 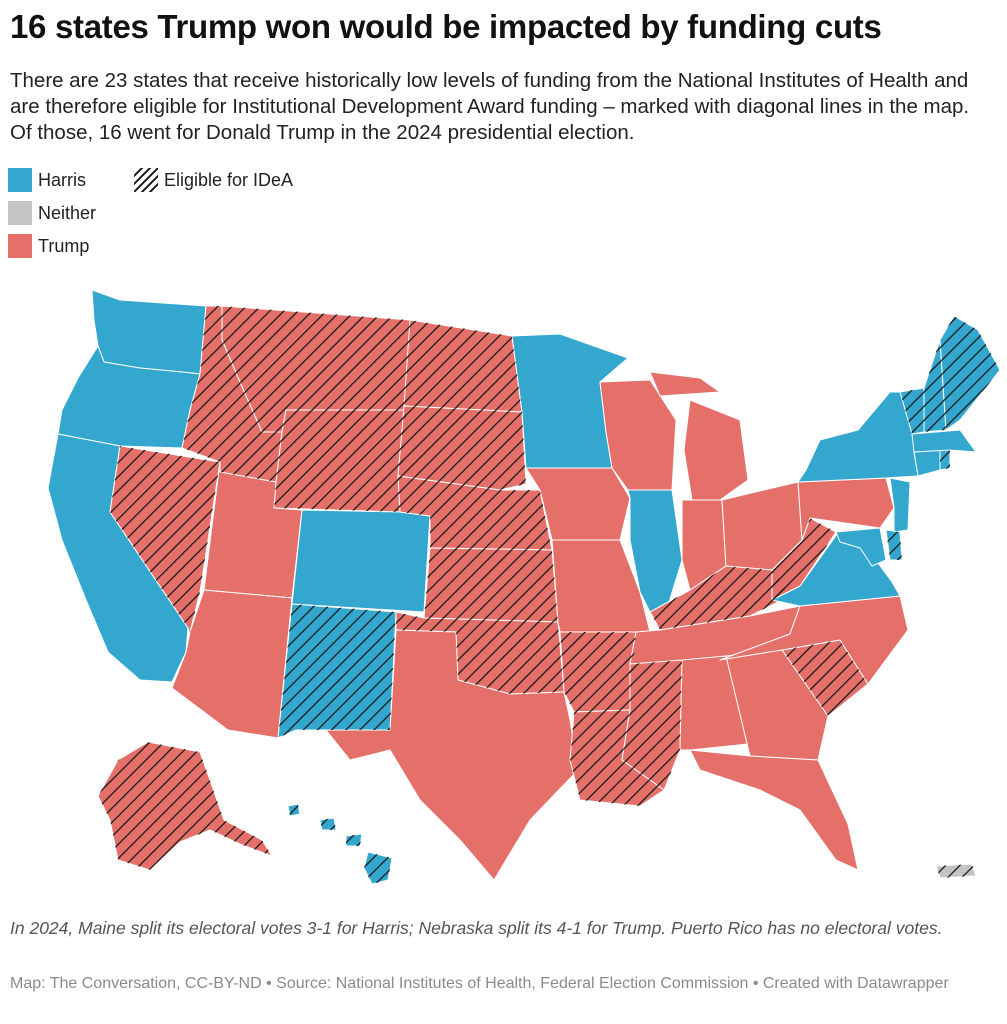 What do you see at coordinates (67, 212) in the screenshot?
I see `legend-label-neither: Neither` at bounding box center [67, 212].